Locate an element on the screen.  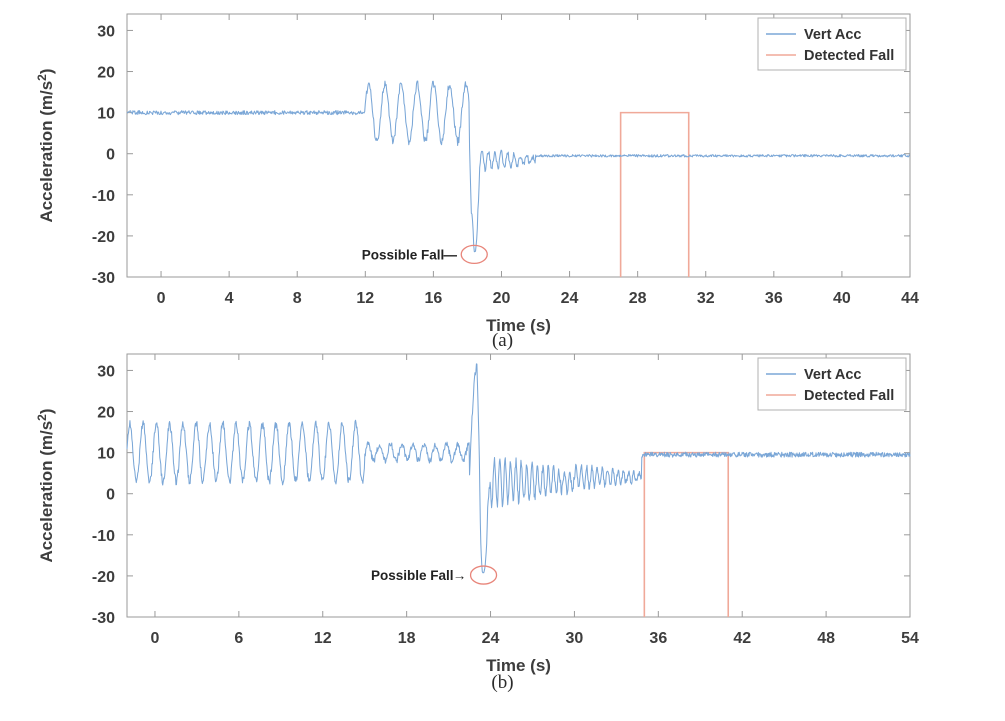
x-tick-label: 28 is located at coordinates (638, 298).